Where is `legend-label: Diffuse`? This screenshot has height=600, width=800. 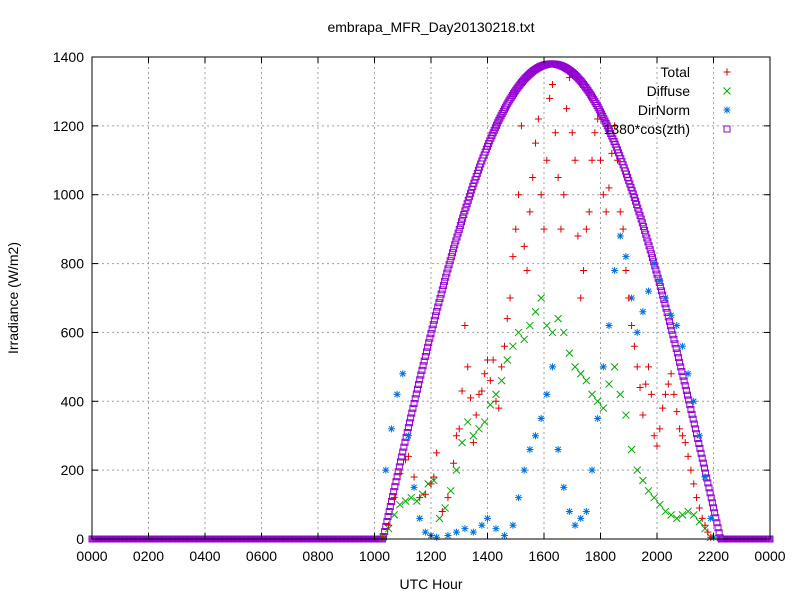
legend-label: Diffuse is located at coordinates (669, 91).